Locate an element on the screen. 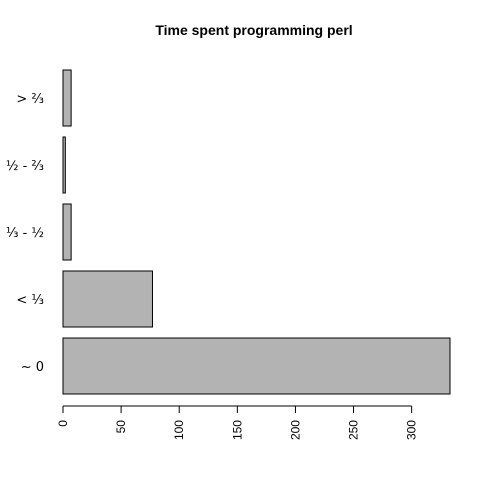  category-label-3: ½ - ⅔ is located at coordinates (25, 166).